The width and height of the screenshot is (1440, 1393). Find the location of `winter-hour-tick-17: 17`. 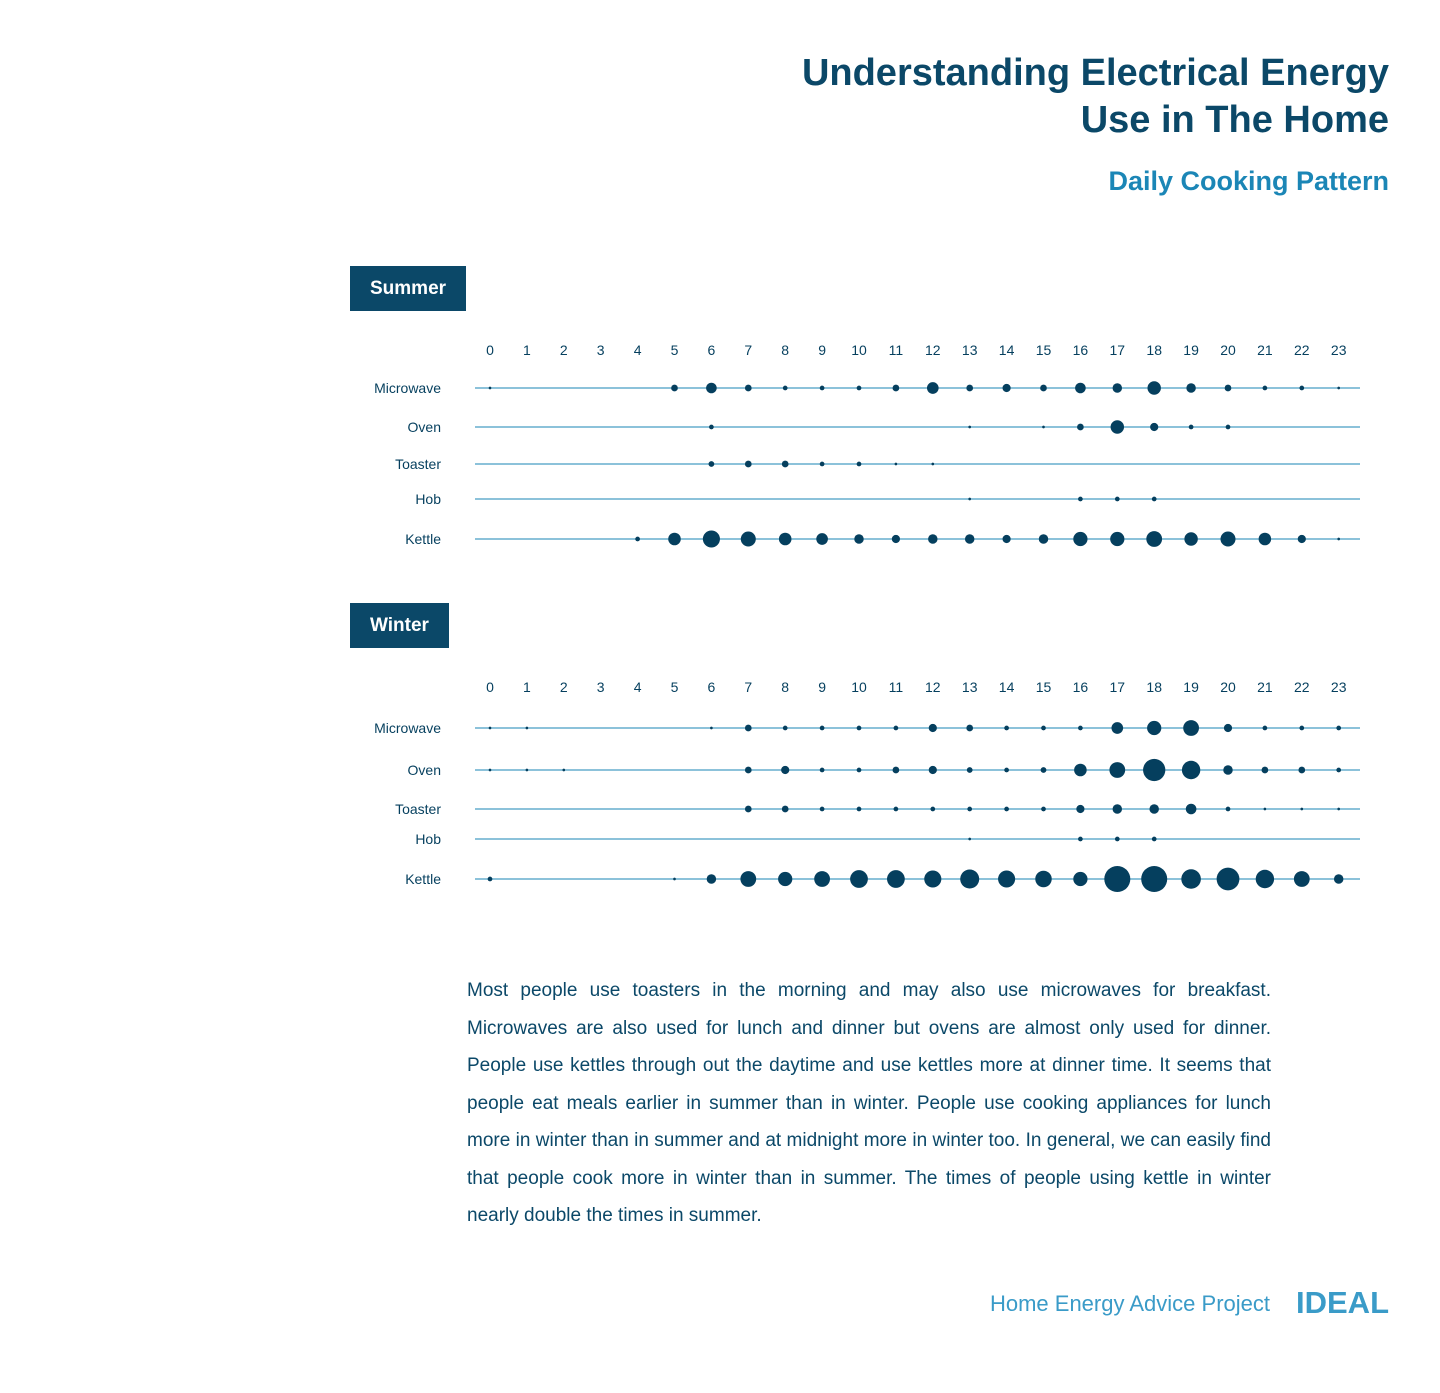

winter-hour-tick-17: 17 is located at coordinates (1118, 687).